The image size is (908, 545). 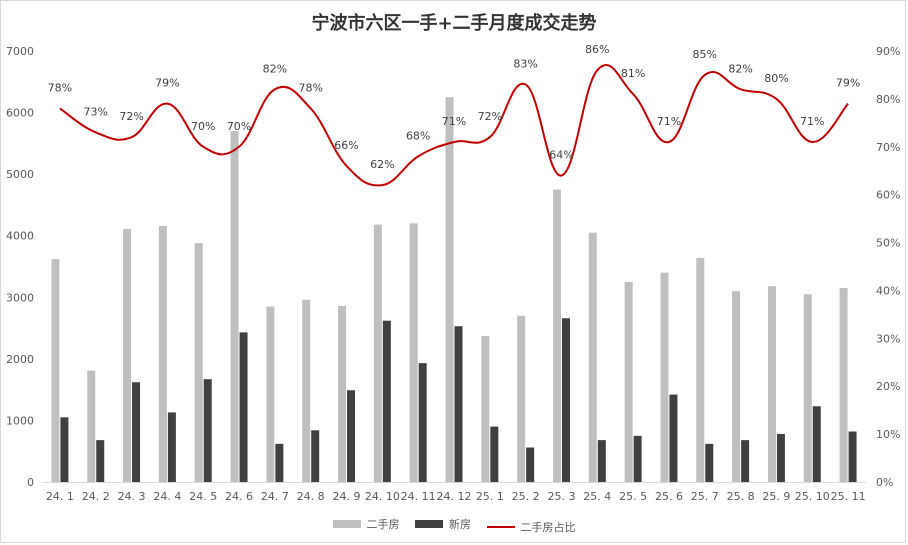 I want to click on y-left-tick-label: 2000, so click(x=20, y=359).